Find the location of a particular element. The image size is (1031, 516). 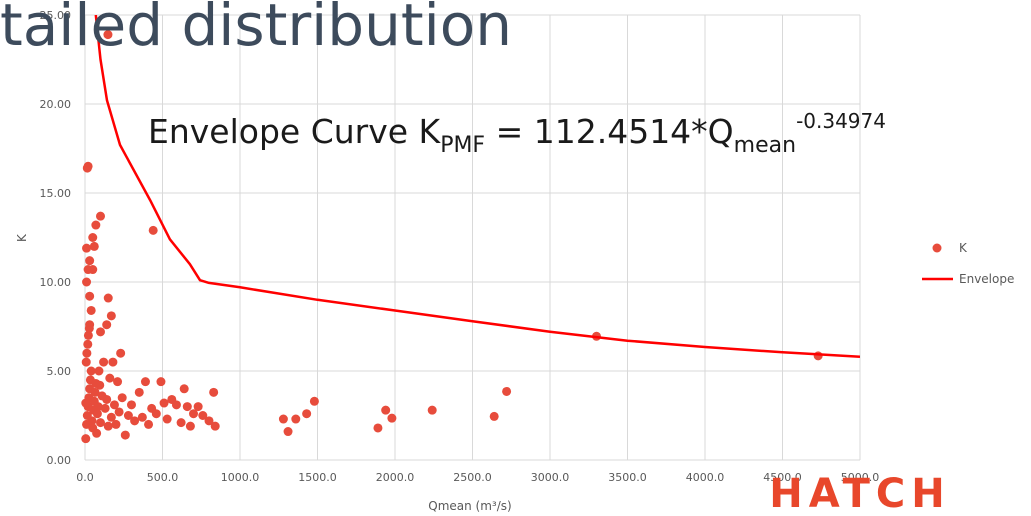

y-tick-label: 15.00 is located at coordinates (56, 193).